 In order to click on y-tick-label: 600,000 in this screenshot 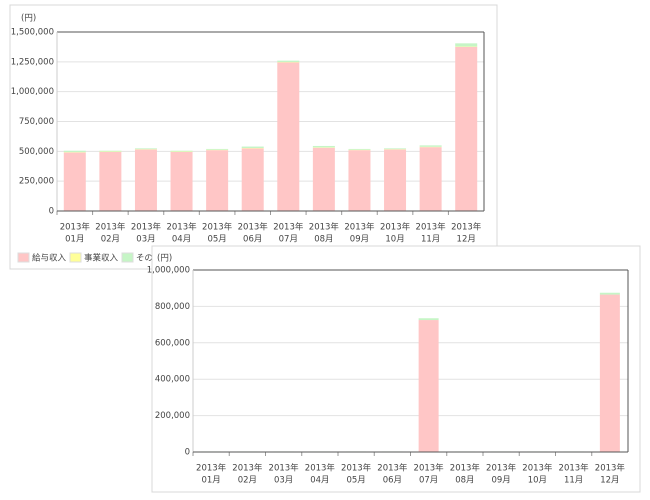, I will do `click(172, 343)`.